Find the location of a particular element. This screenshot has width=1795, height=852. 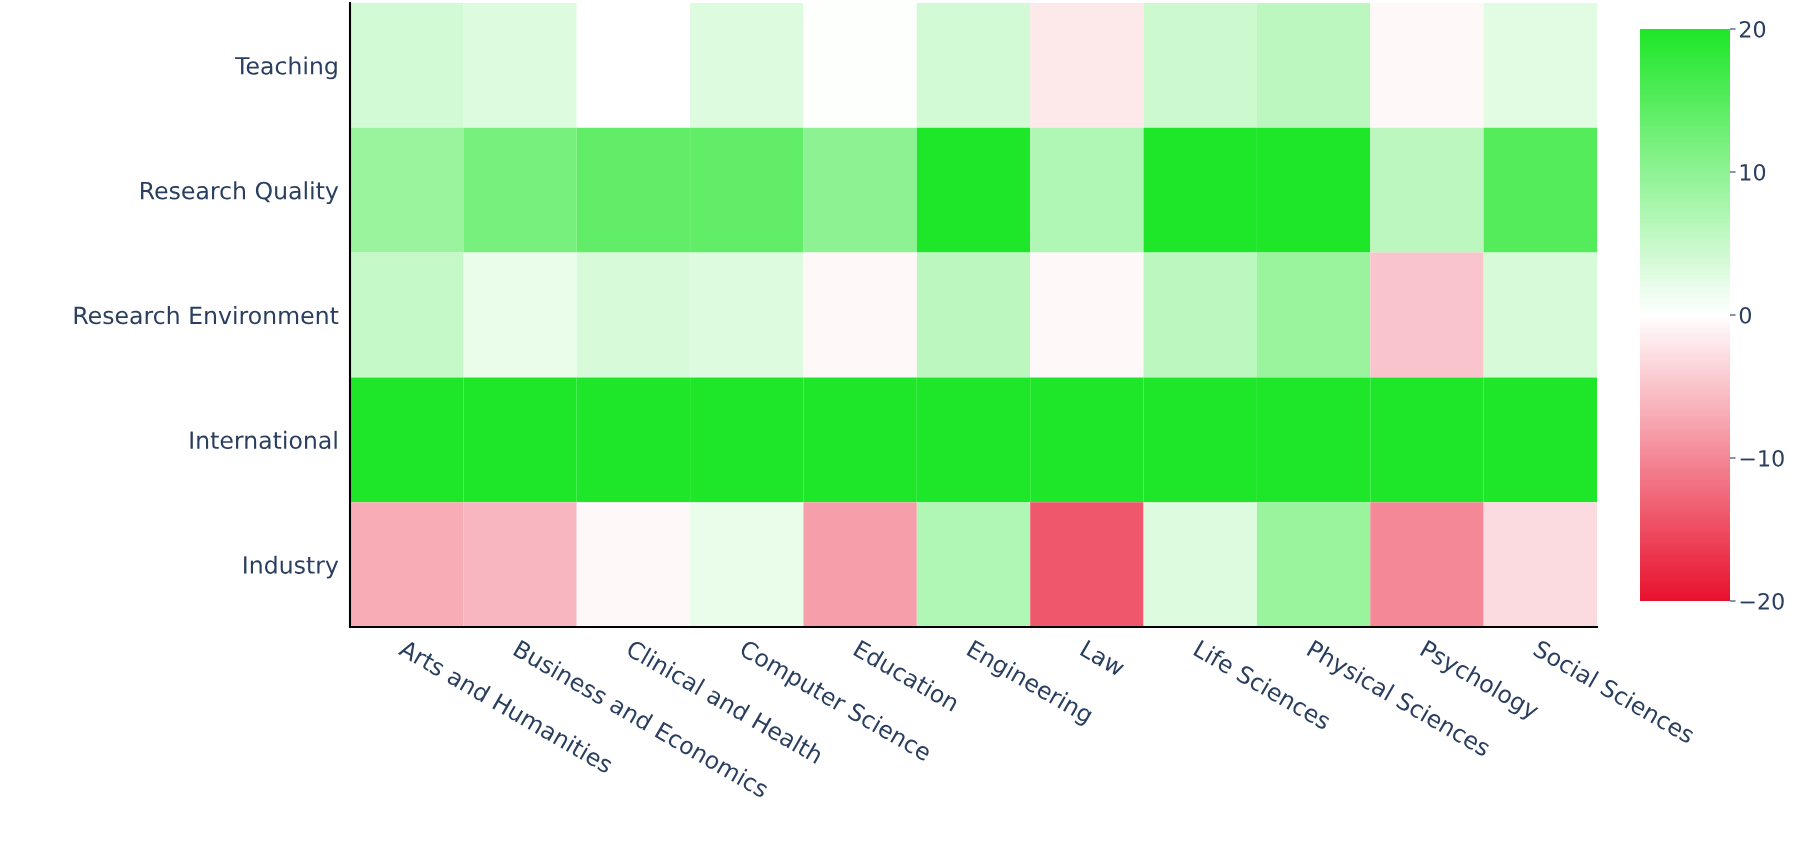

color-bar-label: 10 is located at coordinates (1753, 172).